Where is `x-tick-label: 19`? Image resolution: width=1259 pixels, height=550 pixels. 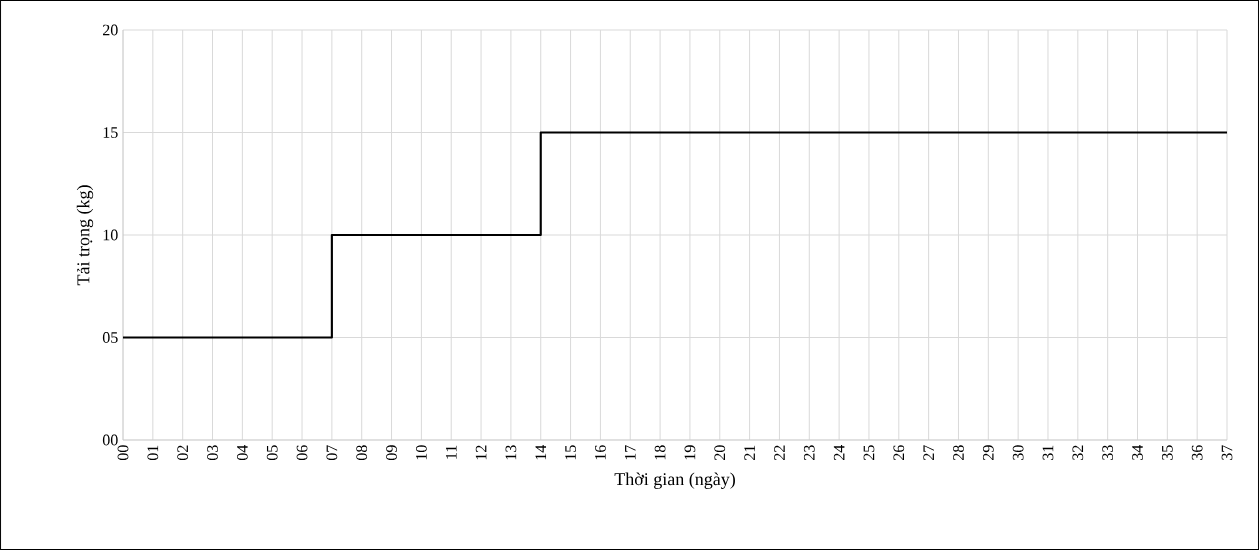
x-tick-label: 19 is located at coordinates (690, 452).